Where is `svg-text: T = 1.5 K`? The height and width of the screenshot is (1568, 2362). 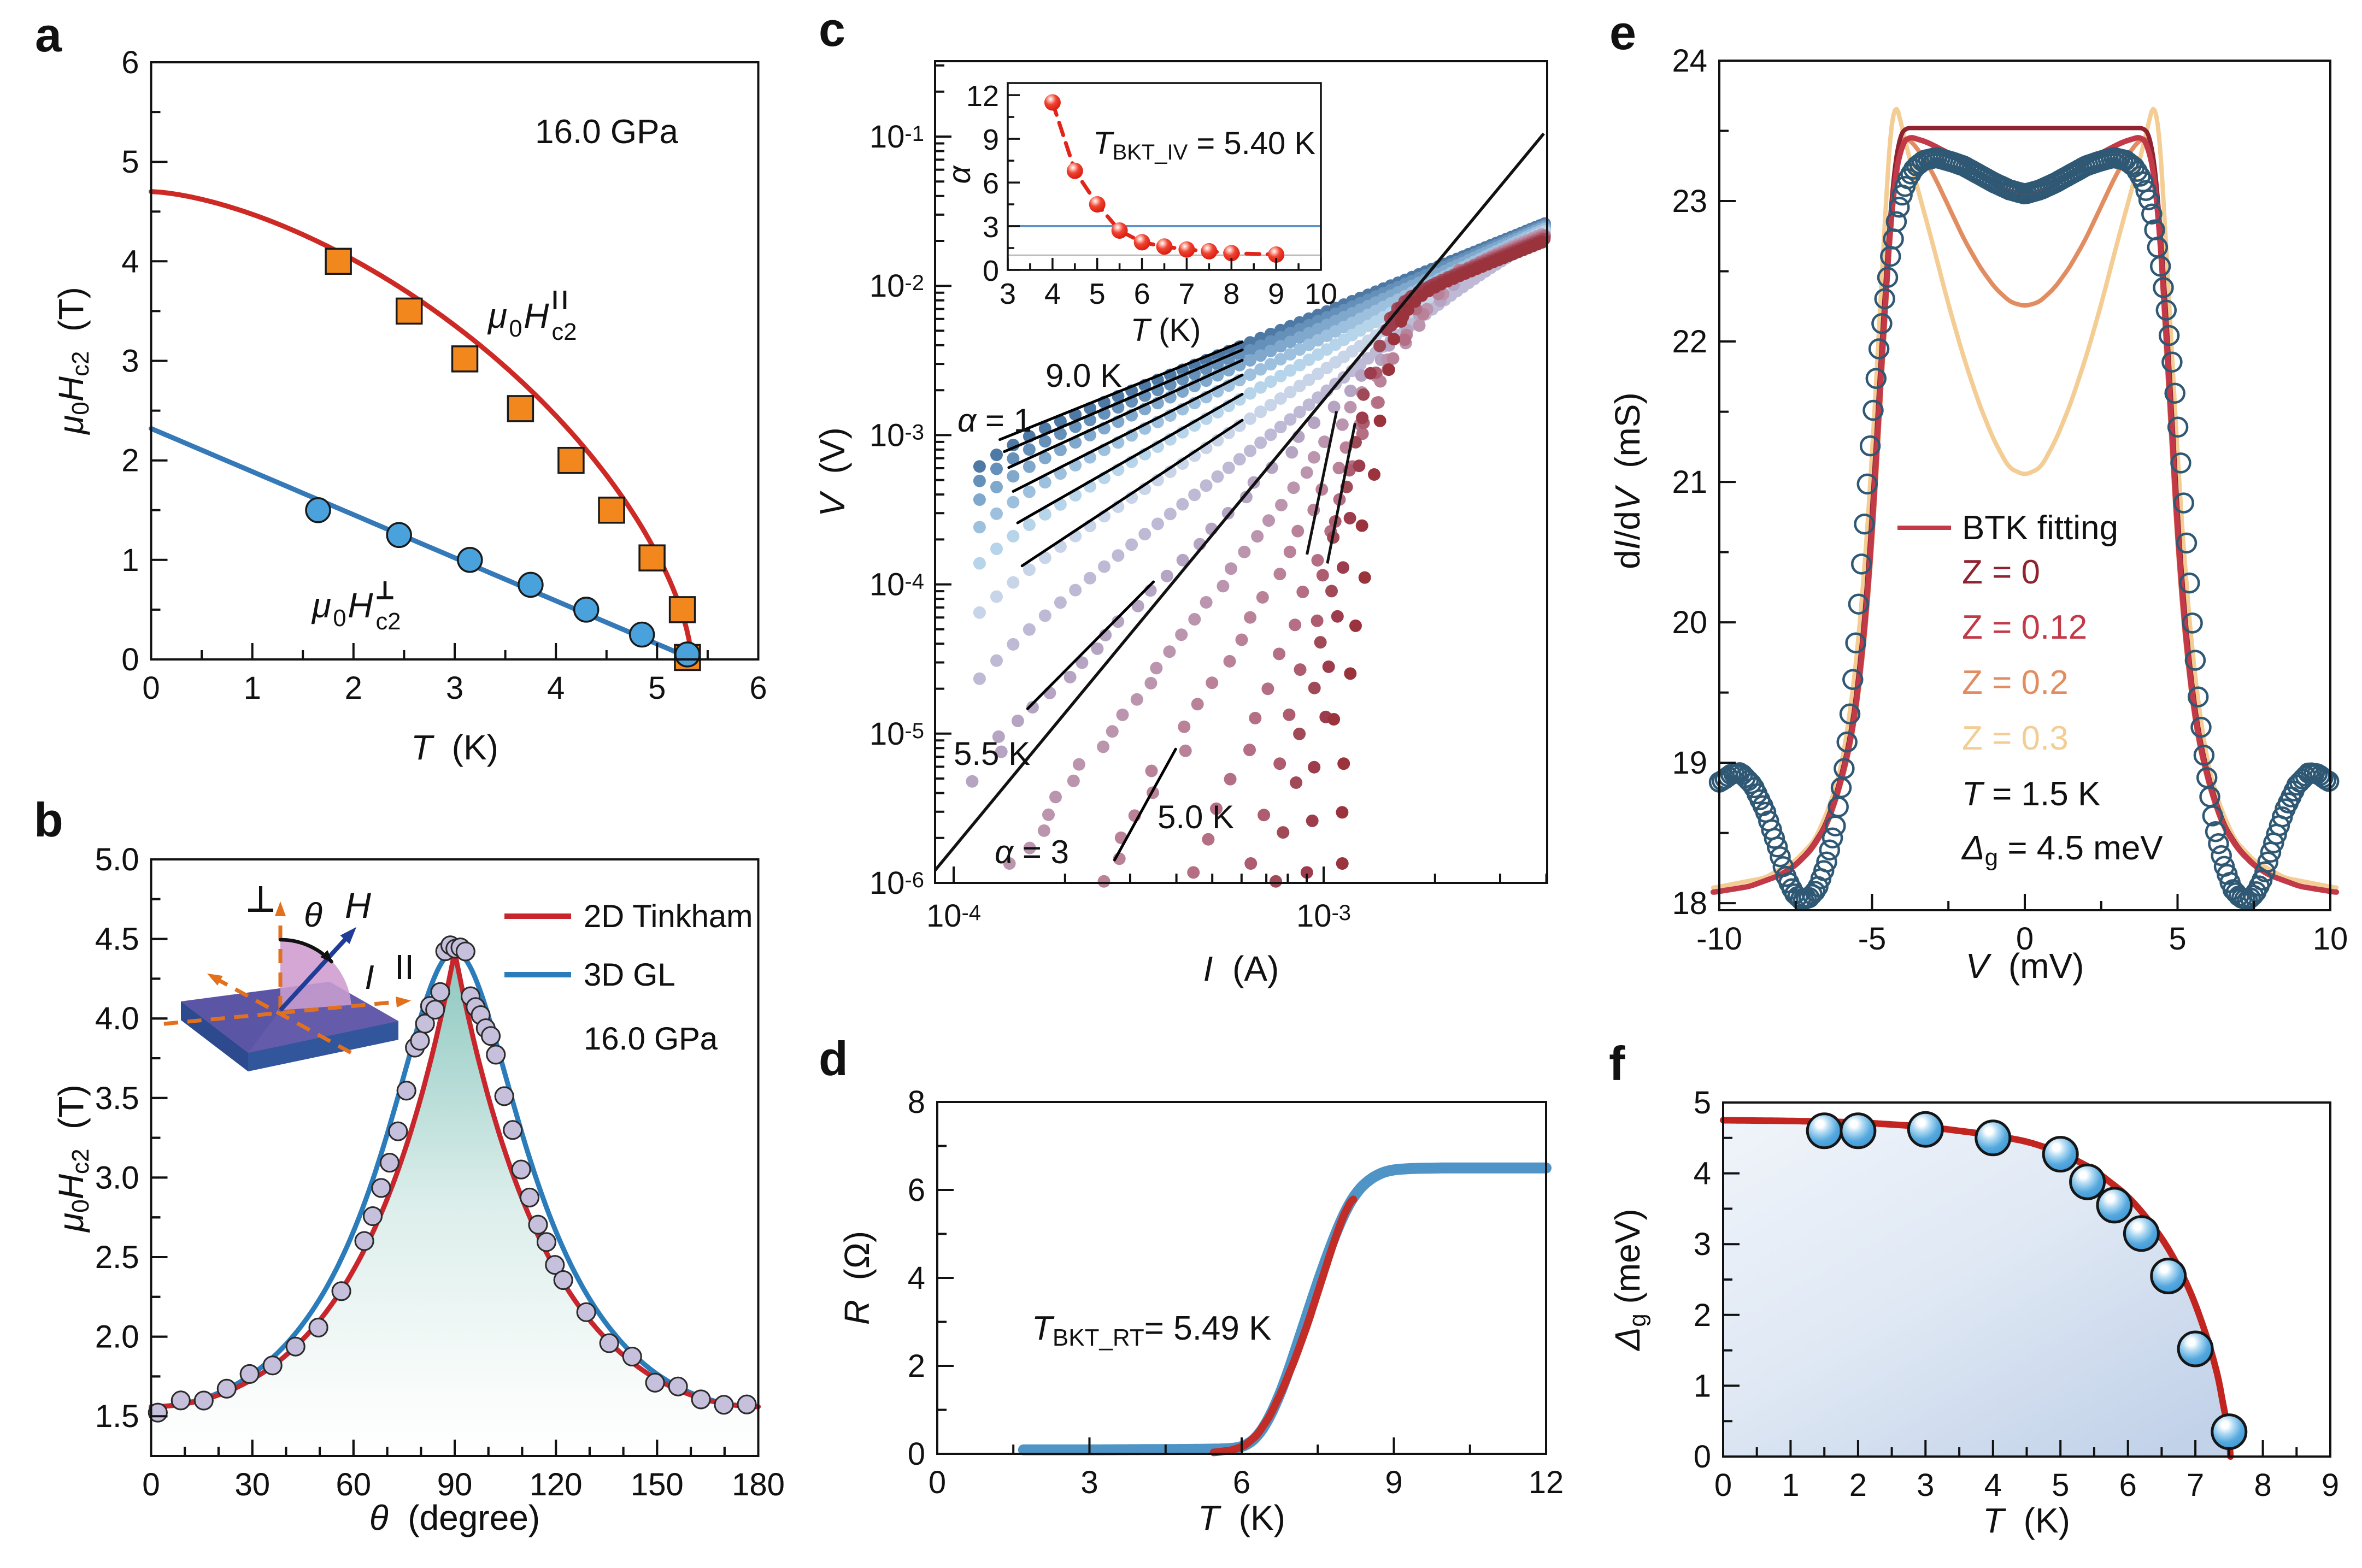 svg-text: T = 1.5 K is located at coordinates (2031, 794).